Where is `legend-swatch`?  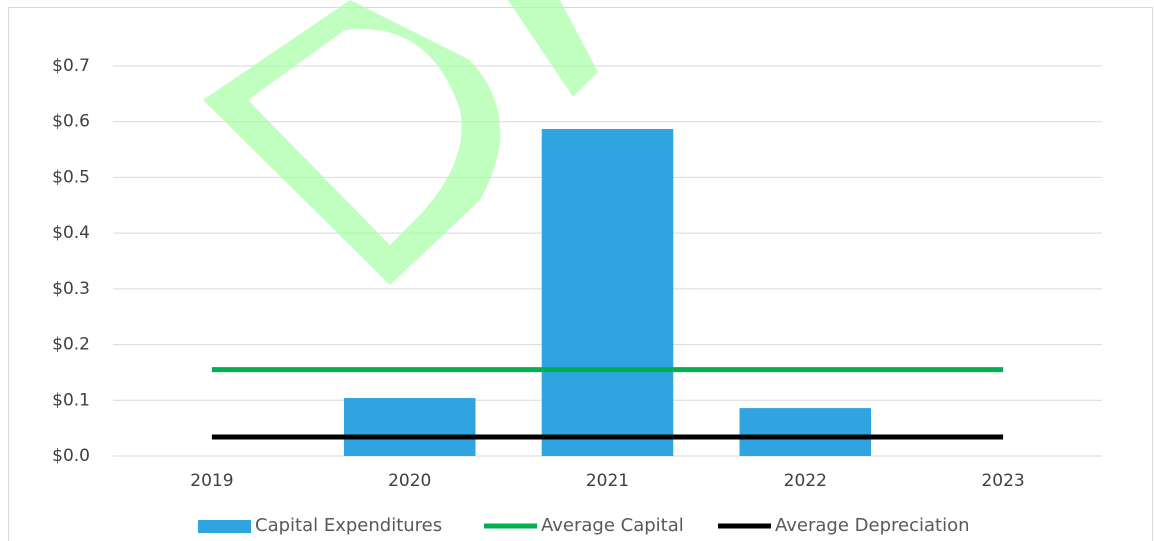 legend-swatch is located at coordinates (224, 526).